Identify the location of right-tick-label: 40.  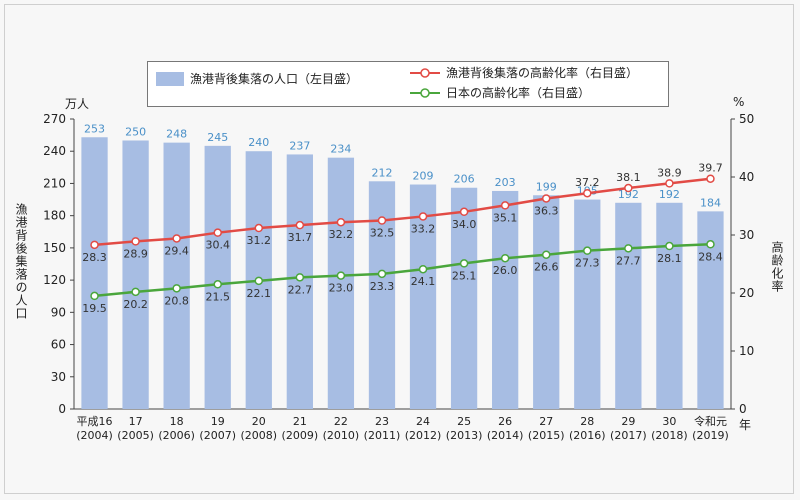
(746, 177).